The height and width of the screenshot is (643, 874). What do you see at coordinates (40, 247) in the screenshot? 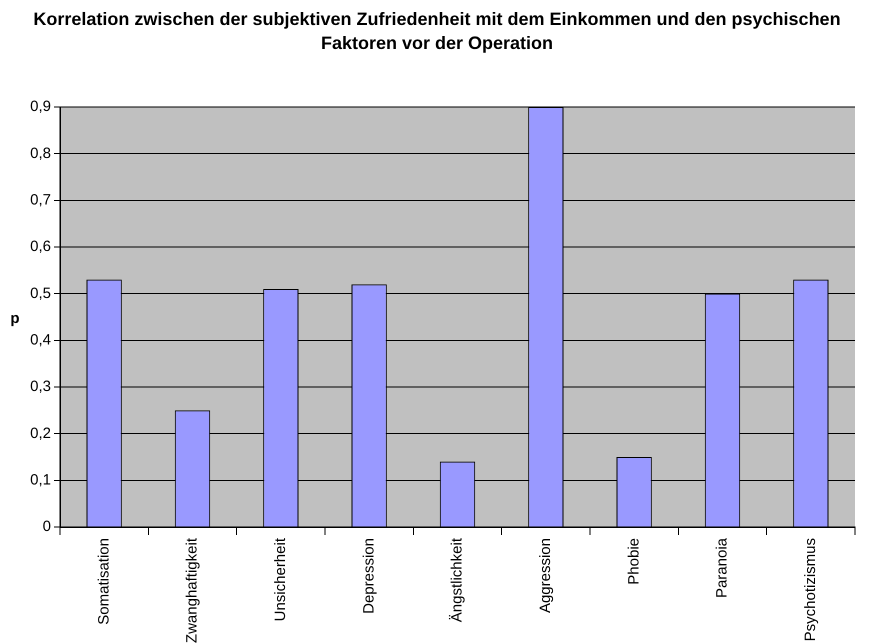
I see `y-tick-label: 0,6` at bounding box center [40, 247].